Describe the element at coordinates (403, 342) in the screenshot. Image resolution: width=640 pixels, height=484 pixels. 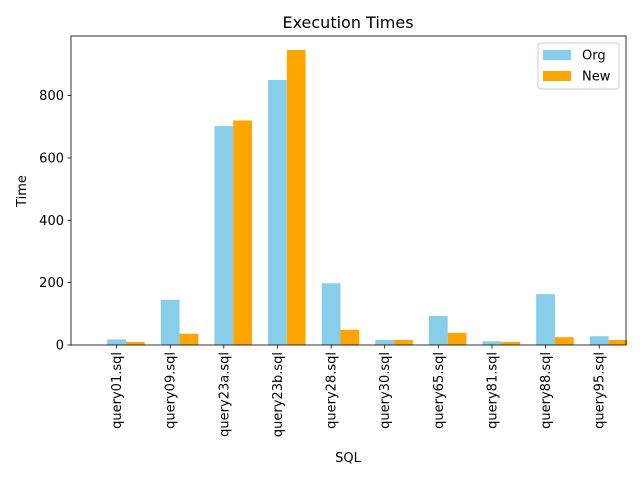
I see `bar-new-query30-sql` at that location.